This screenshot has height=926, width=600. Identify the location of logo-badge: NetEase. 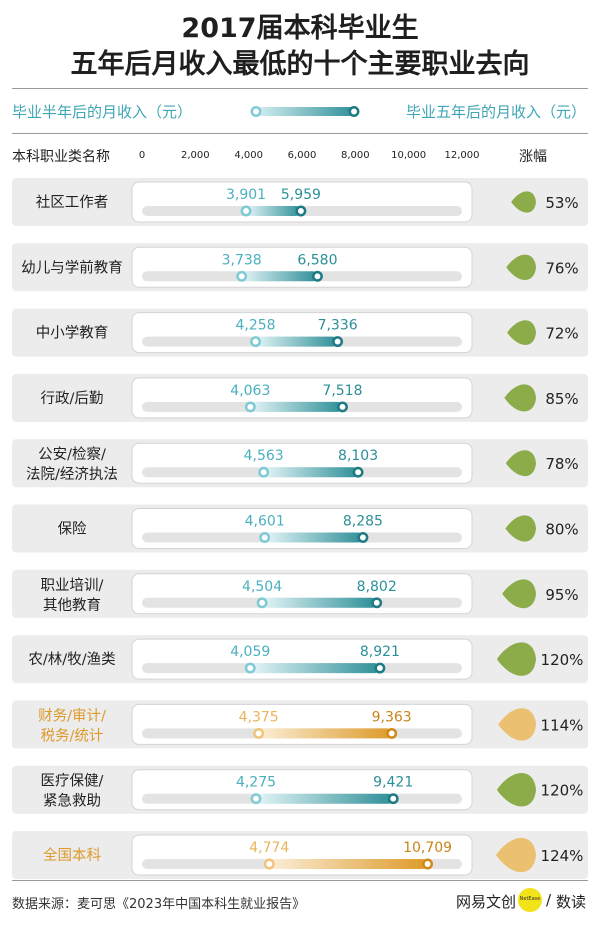
(530, 900).